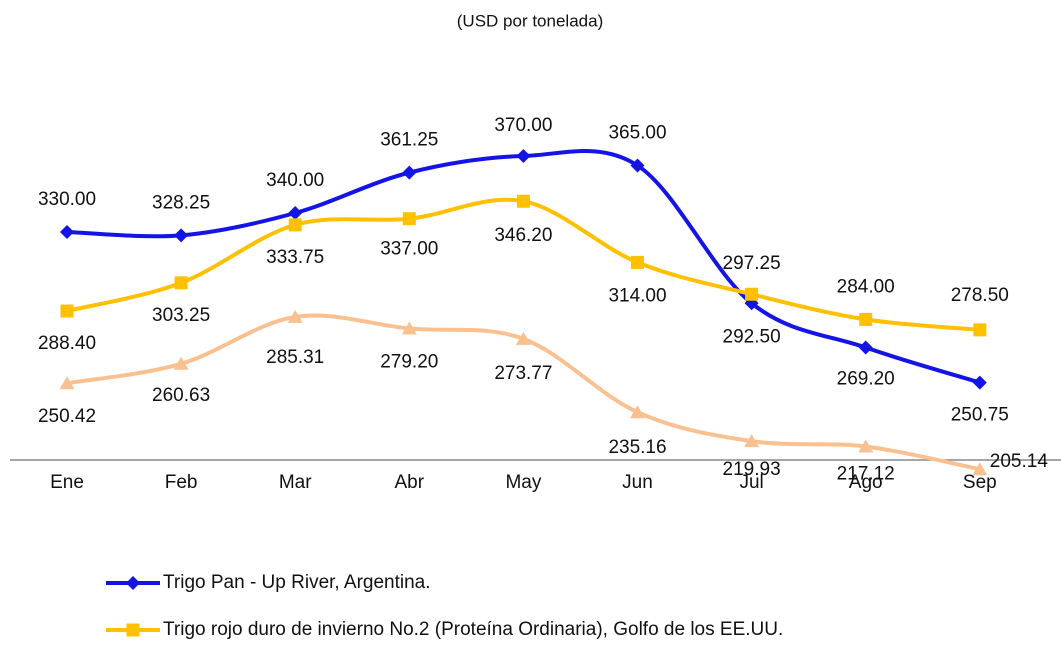  Describe the element at coordinates (181, 315) in the screenshot. I see `data-label: 303.25` at that location.